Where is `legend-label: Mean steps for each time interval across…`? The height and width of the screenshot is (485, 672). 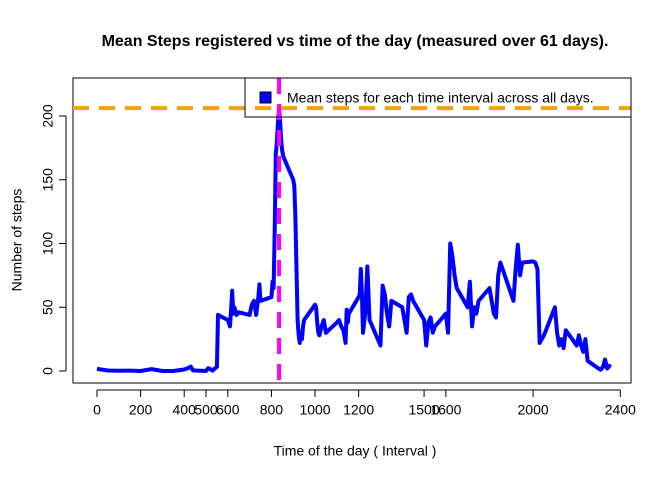
legend-label: Mean steps for each time interval across… is located at coordinates (440, 98).